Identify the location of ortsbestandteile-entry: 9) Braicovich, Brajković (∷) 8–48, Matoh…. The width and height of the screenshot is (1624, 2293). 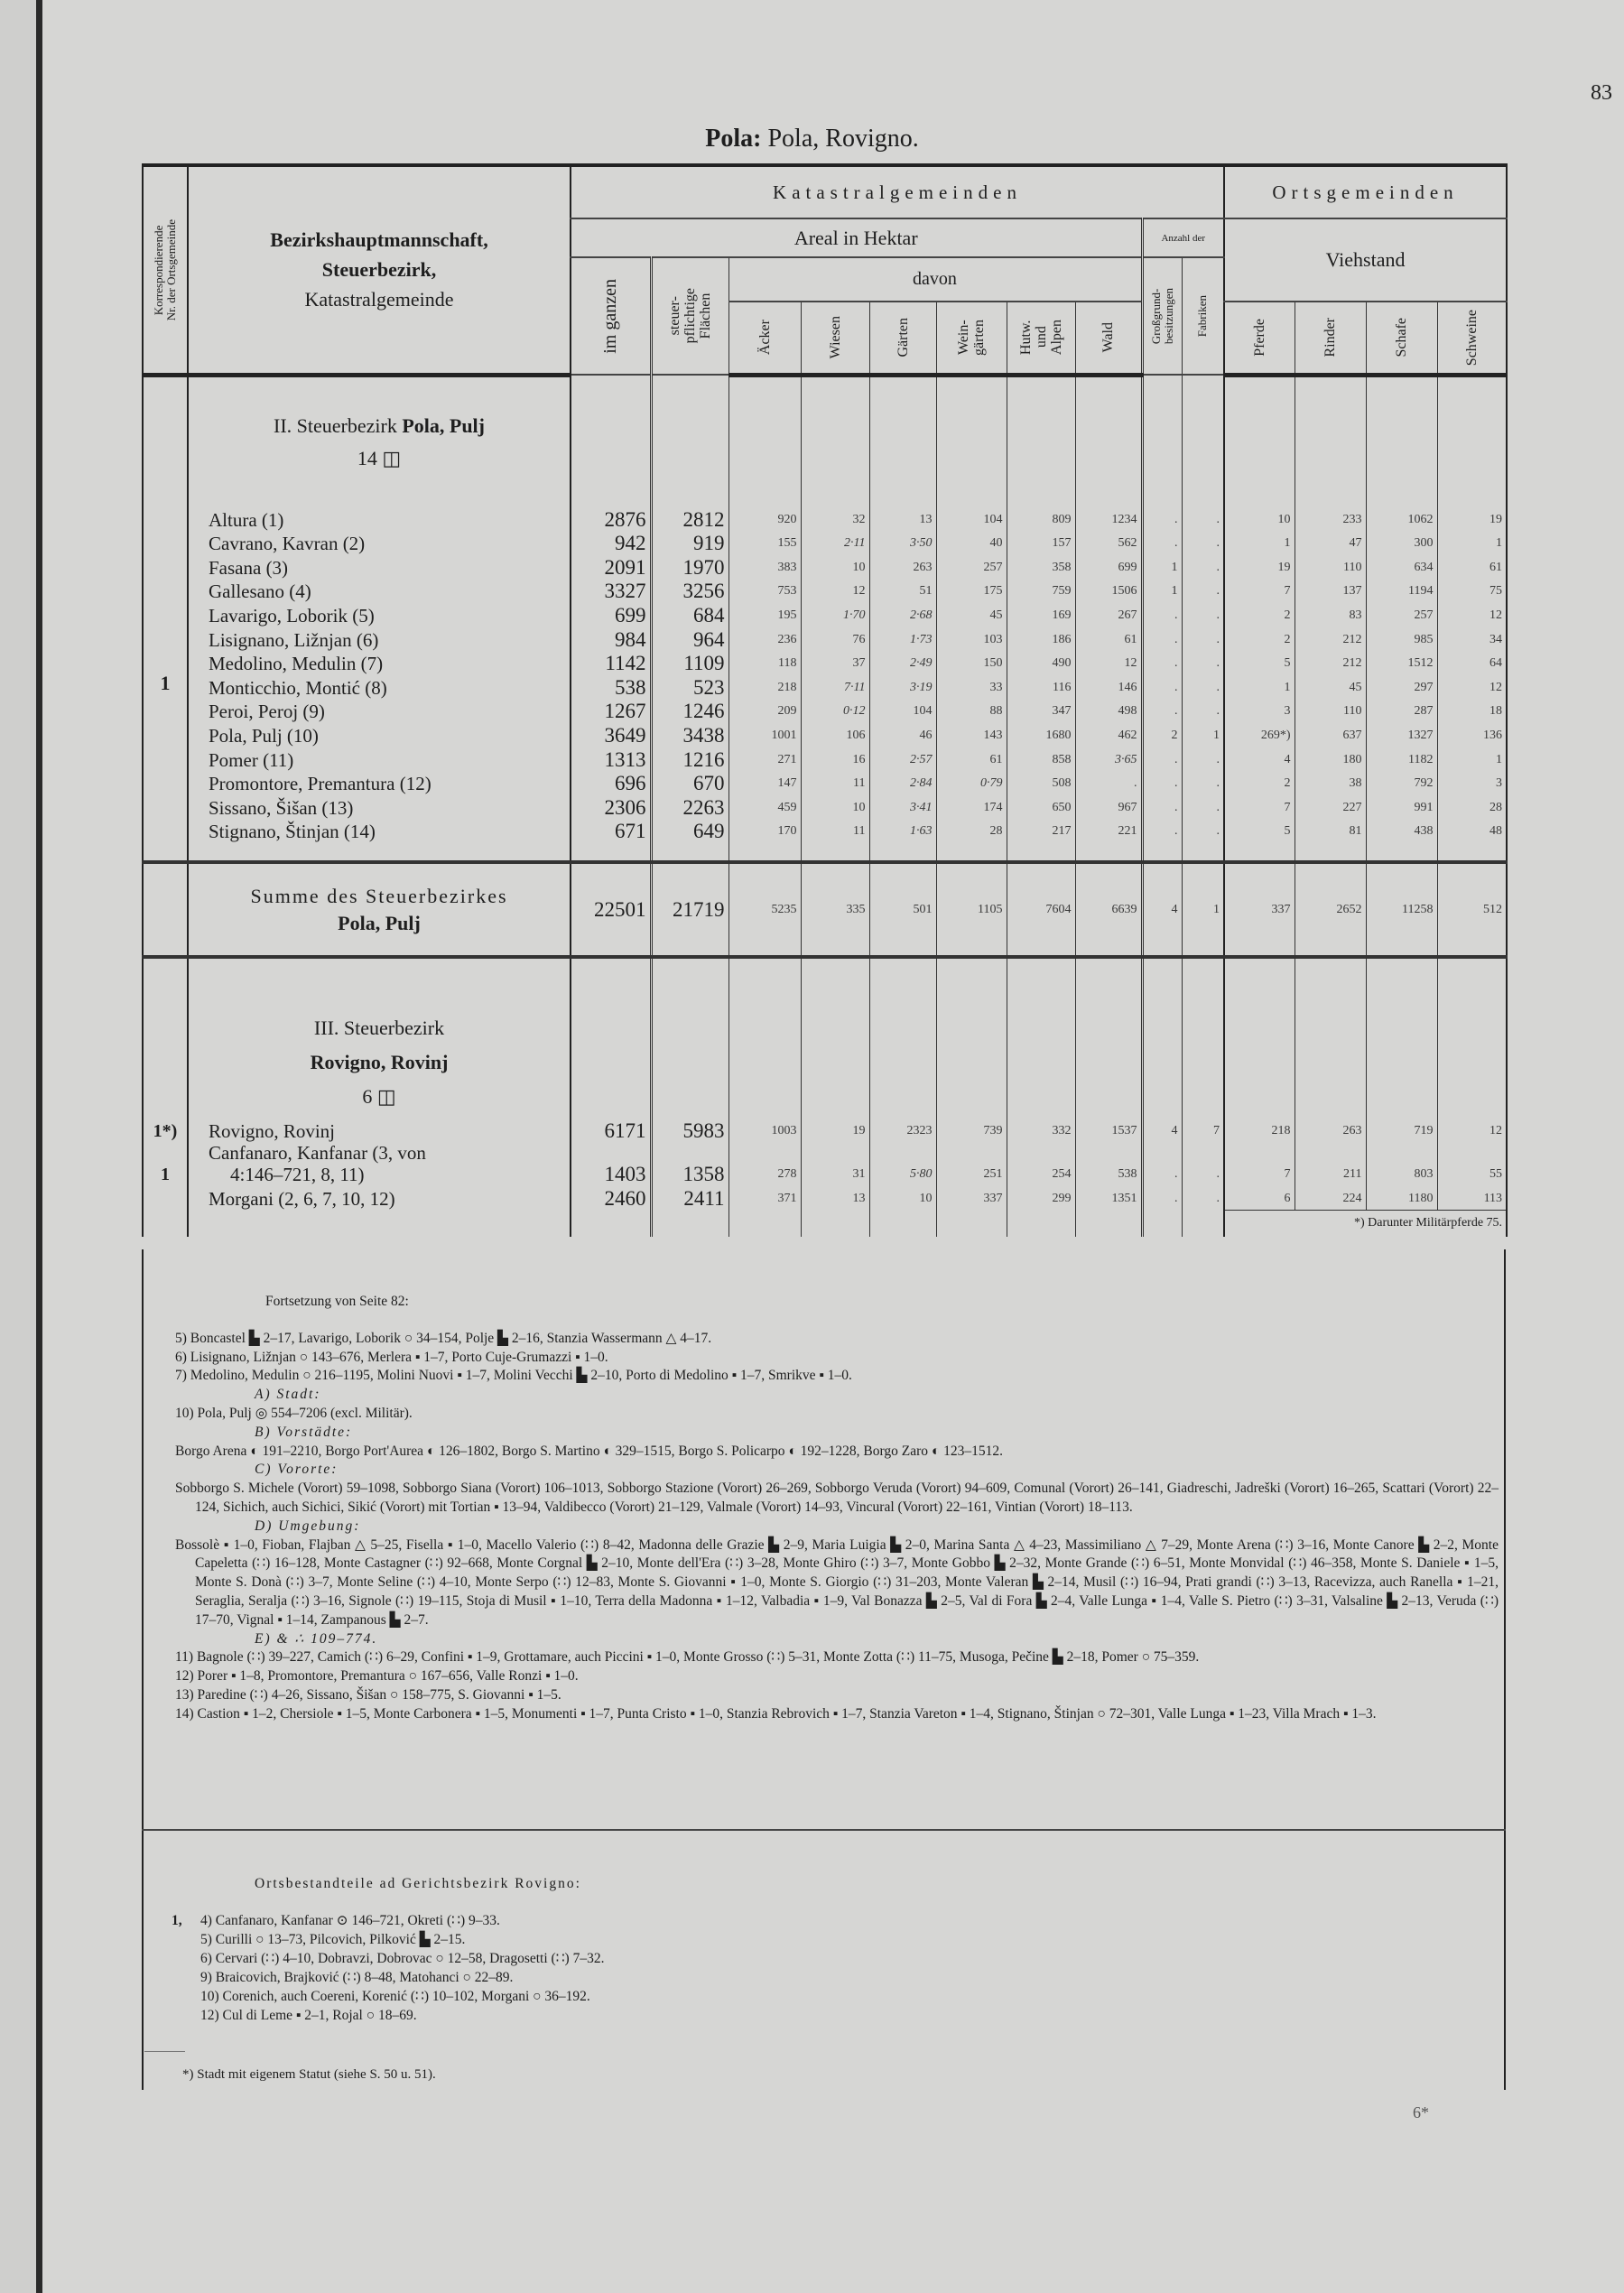
(714, 1977).